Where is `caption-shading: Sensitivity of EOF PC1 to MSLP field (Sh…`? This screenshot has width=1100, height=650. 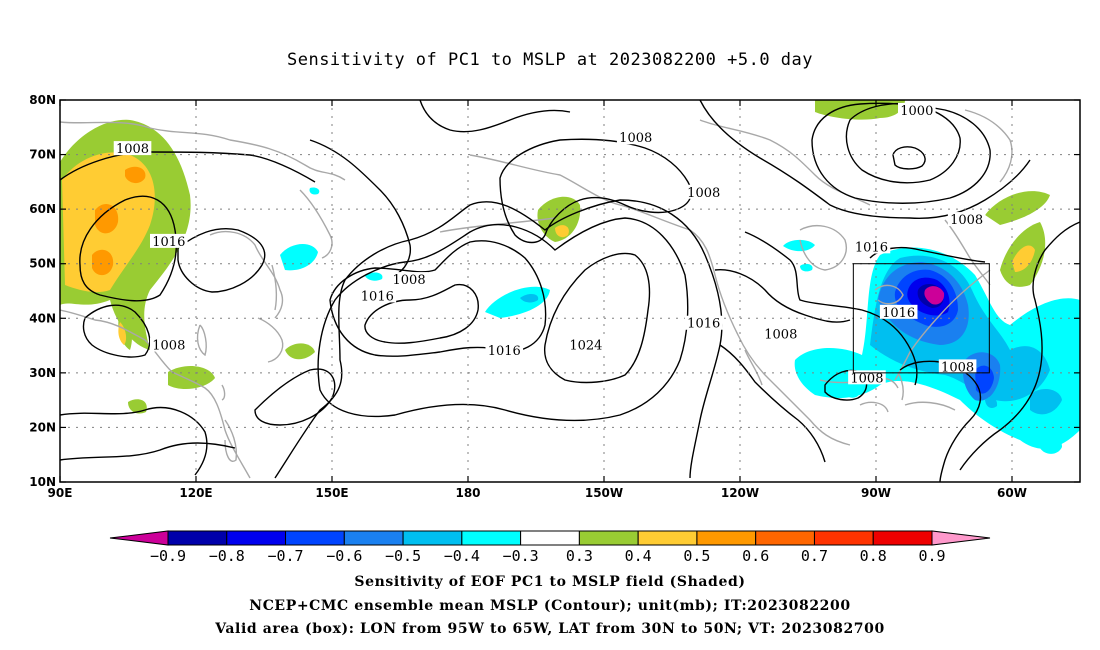
caption-shading: Sensitivity of EOF PC1 to MSLP field (Sh… is located at coordinates (550, 582).